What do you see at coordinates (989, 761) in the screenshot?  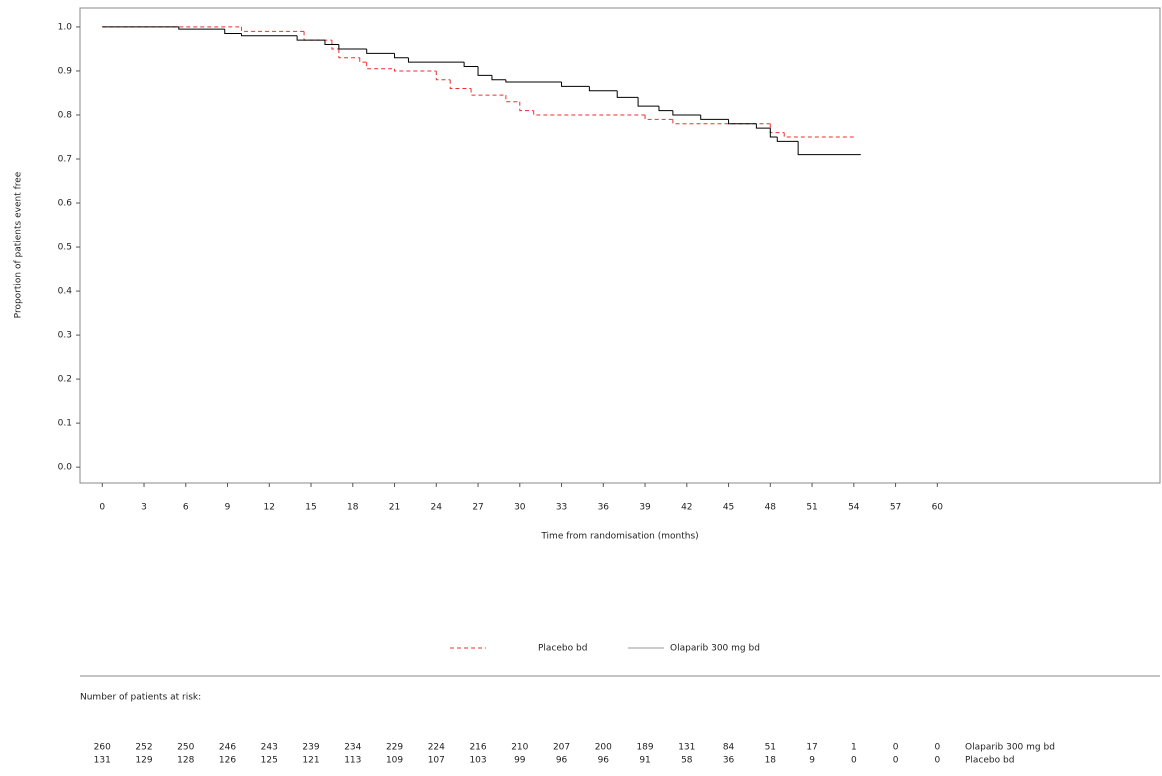 I see `risk-row-label: Placebo bd` at bounding box center [989, 761].